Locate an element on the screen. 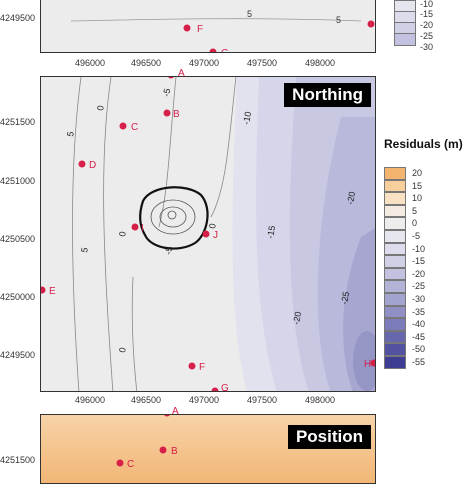  contour-line-0-mid is located at coordinates (167, 152).